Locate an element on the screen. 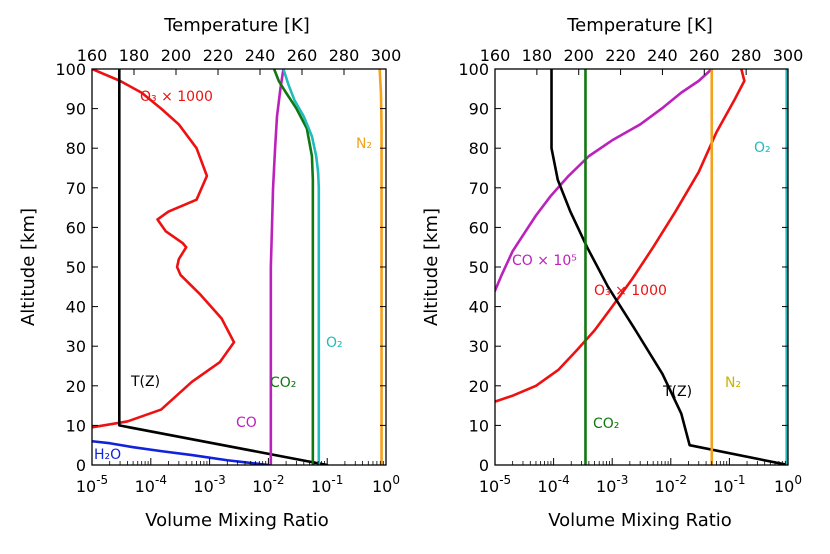 The height and width of the screenshot is (554, 830). right-x-tick-label: 10-5 is located at coordinates (495, 484).